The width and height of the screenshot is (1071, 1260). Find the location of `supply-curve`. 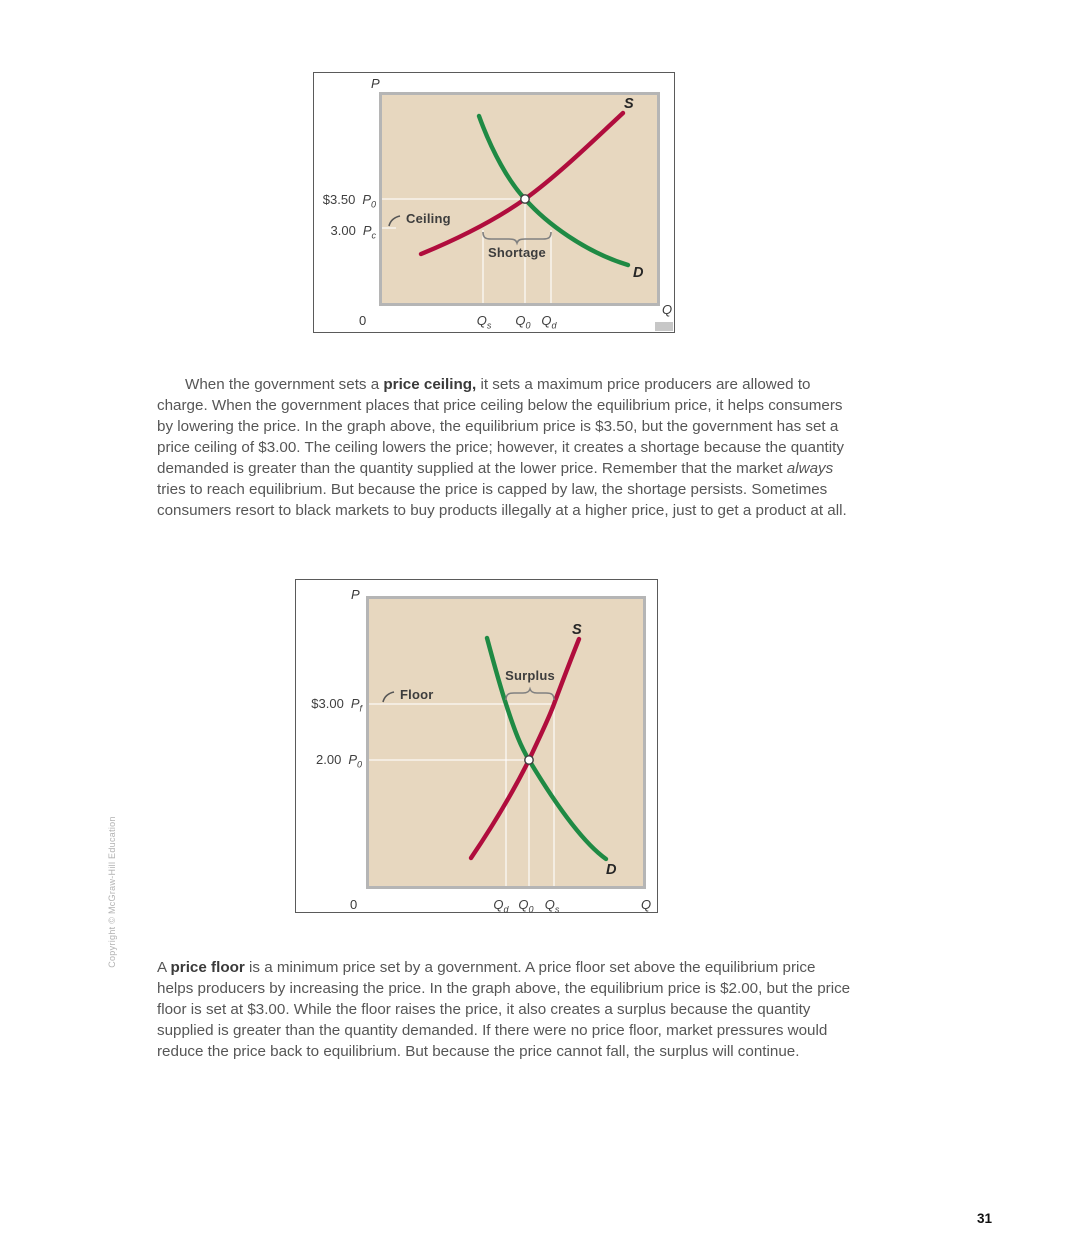

supply-curve is located at coordinates (525, 748).